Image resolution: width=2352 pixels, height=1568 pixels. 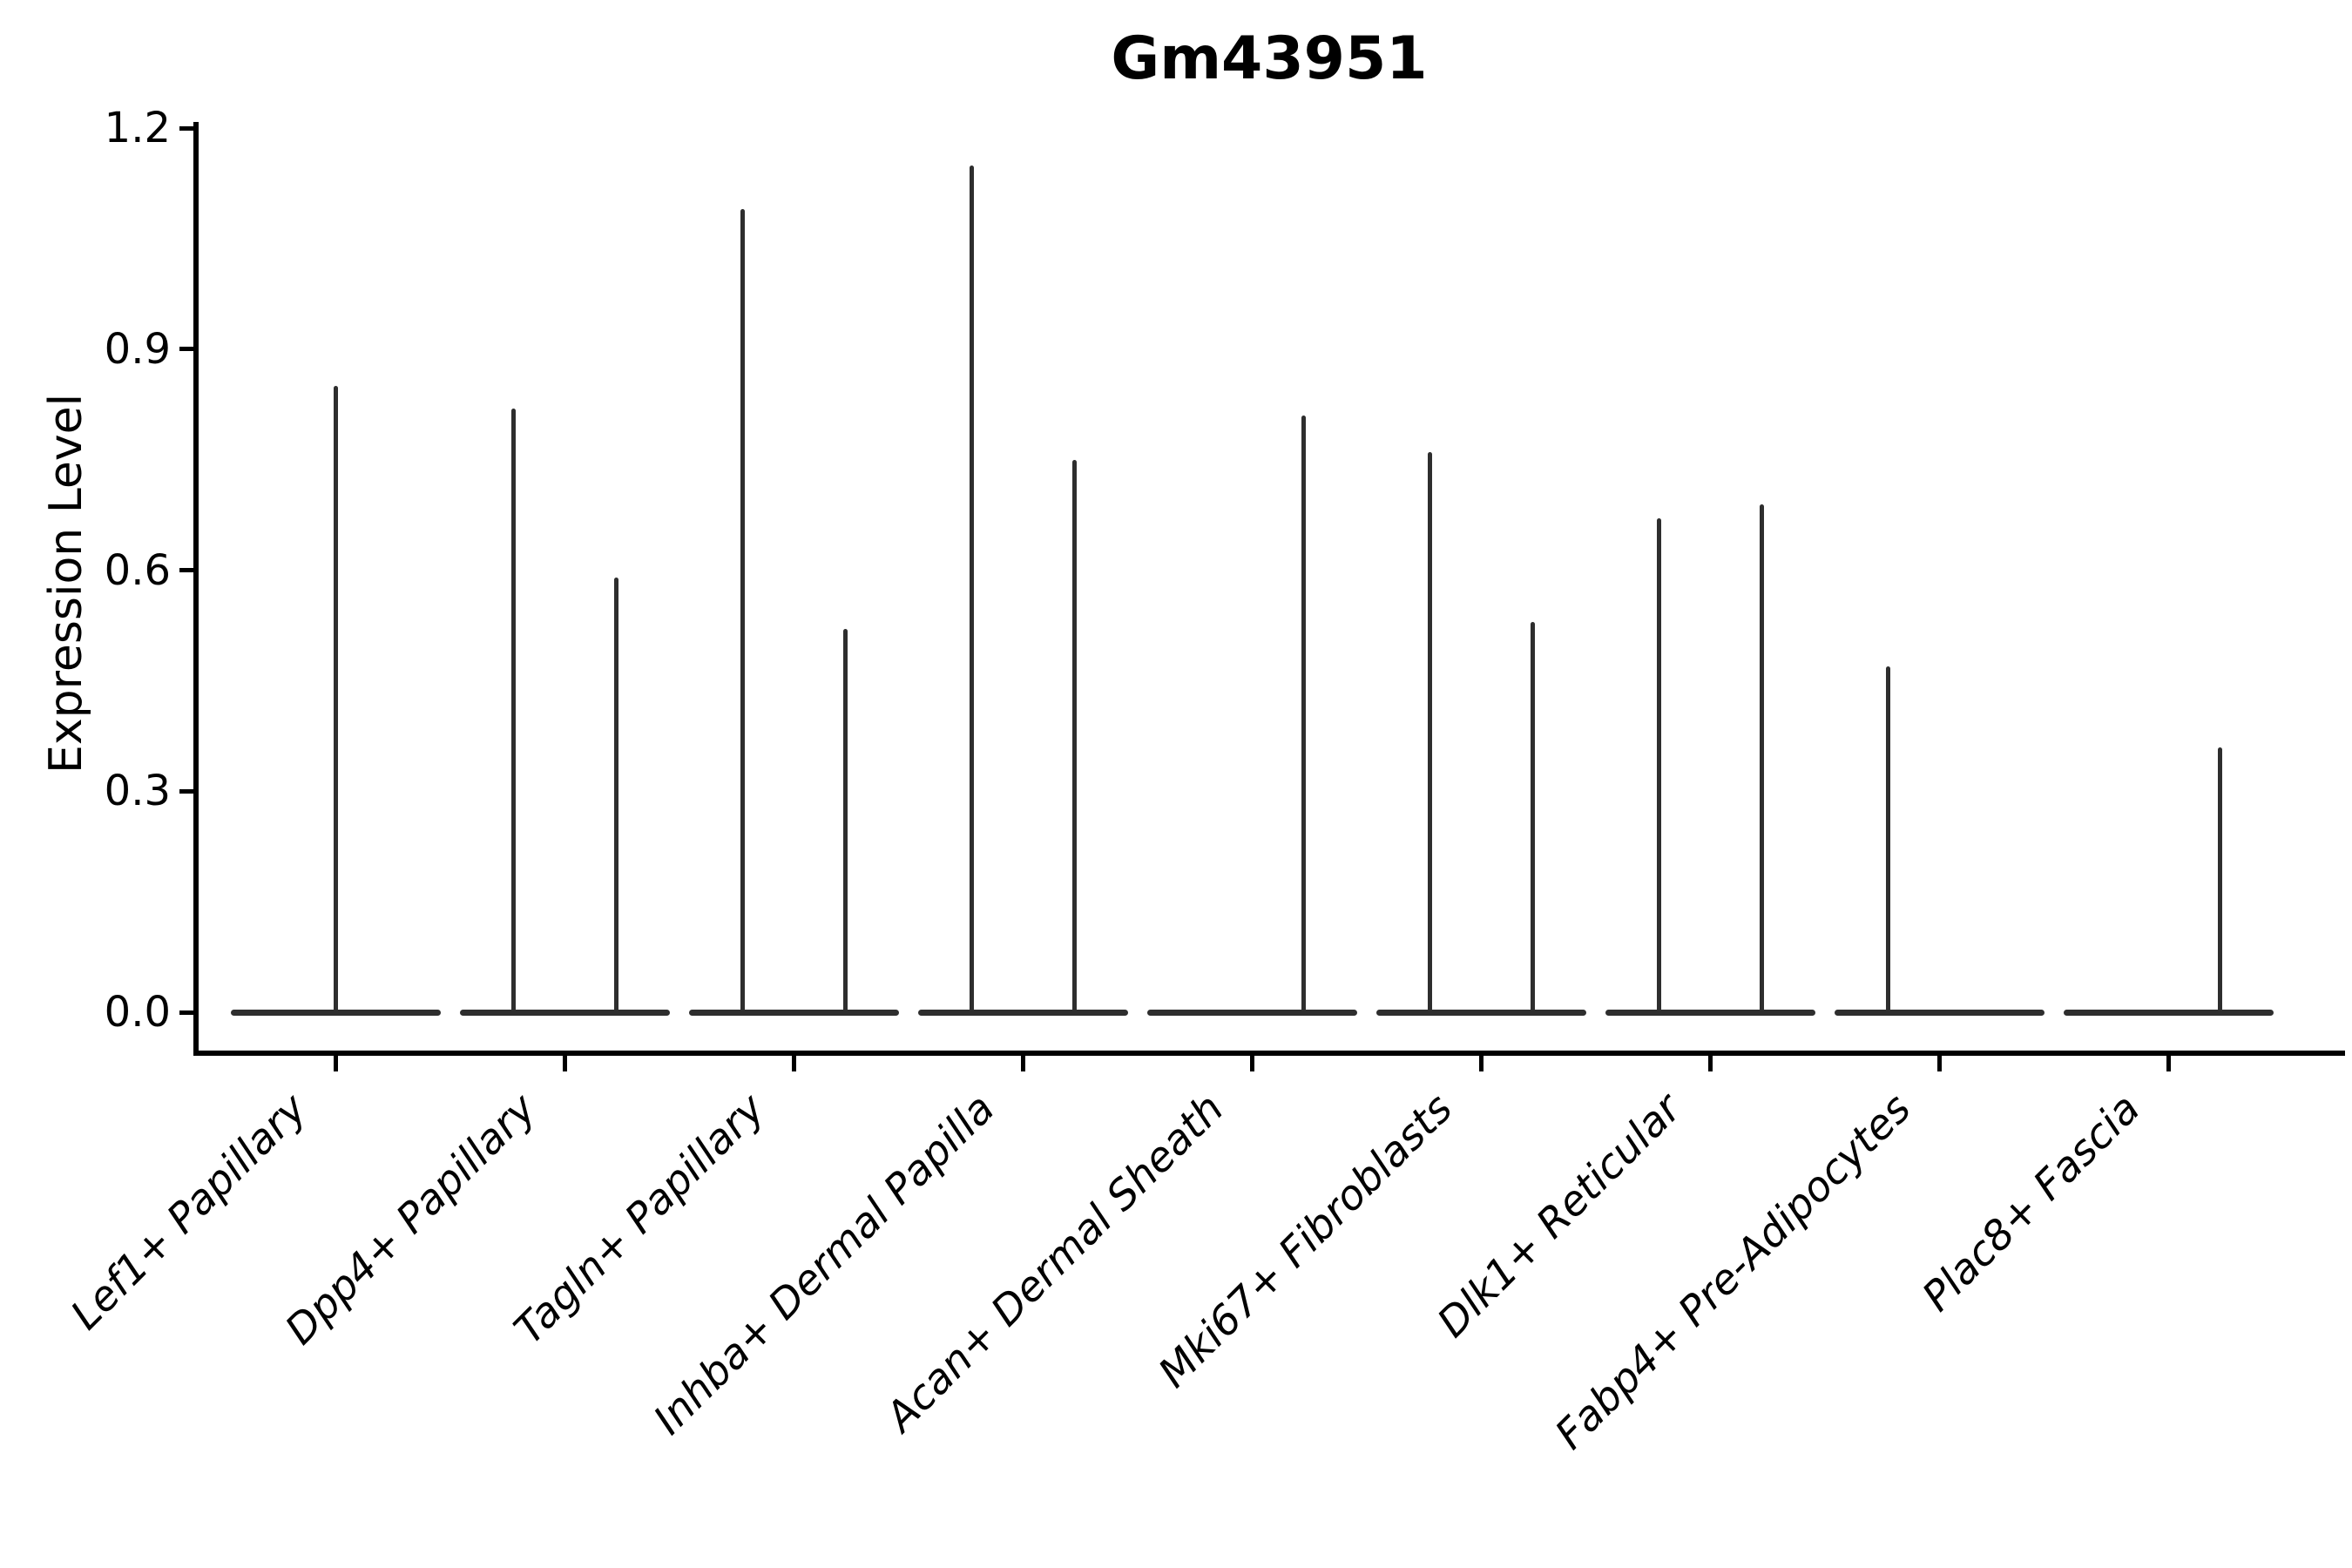 What do you see at coordinates (137, 349) in the screenshot?
I see `y-tick-label: 0.9` at bounding box center [137, 349].